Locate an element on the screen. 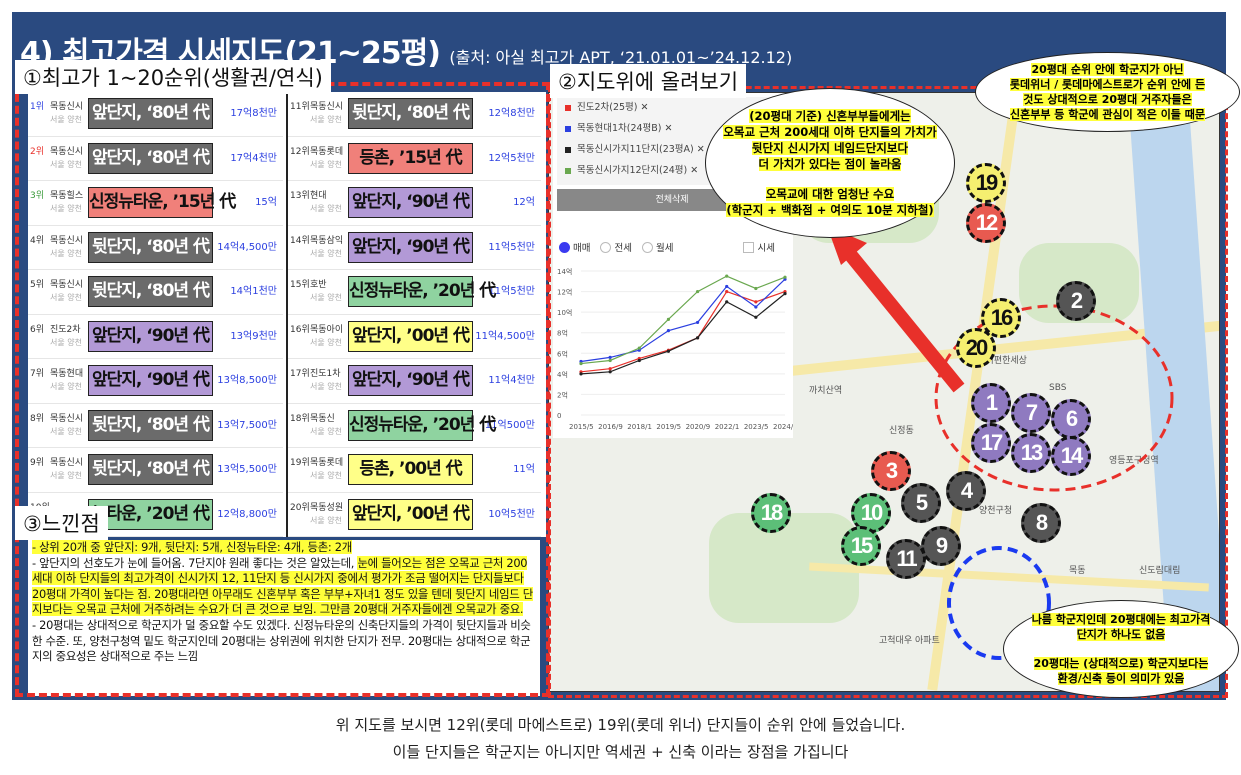 This screenshot has height=775, width=1241. table-row: 7위 목동현대 서울 양천 13억8,500만 앞단지, ‘90년 代 is located at coordinates (155, 381).